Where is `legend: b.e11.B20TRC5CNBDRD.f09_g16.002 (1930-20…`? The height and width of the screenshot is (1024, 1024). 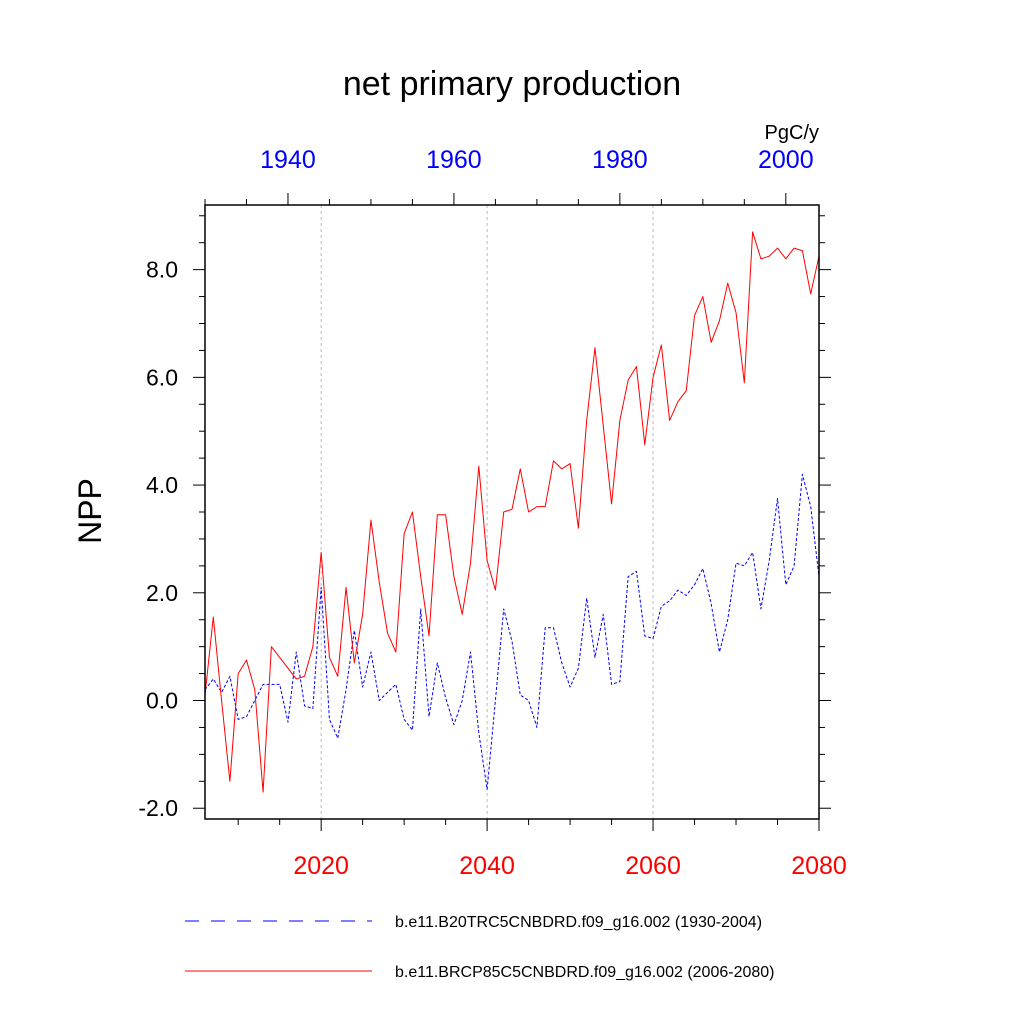 legend: b.e11.B20TRC5CNBDRD.f09_g16.002 (1930-20… is located at coordinates (479, 947).